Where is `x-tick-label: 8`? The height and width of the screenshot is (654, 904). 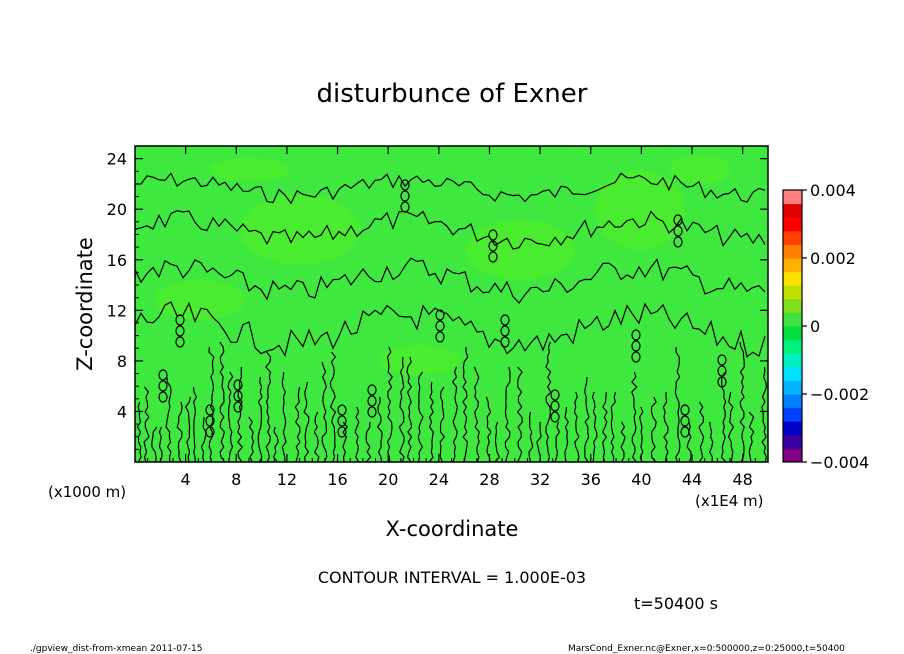
x-tick-label: 8 is located at coordinates (236, 479).